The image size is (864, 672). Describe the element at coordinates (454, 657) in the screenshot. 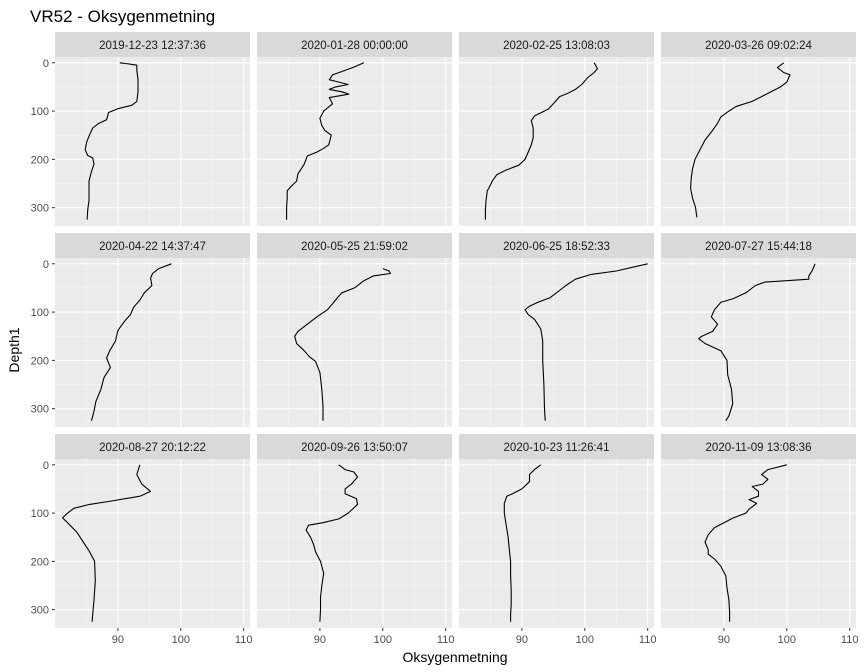

I see `x-axis-title: Oksygenmetning` at that location.